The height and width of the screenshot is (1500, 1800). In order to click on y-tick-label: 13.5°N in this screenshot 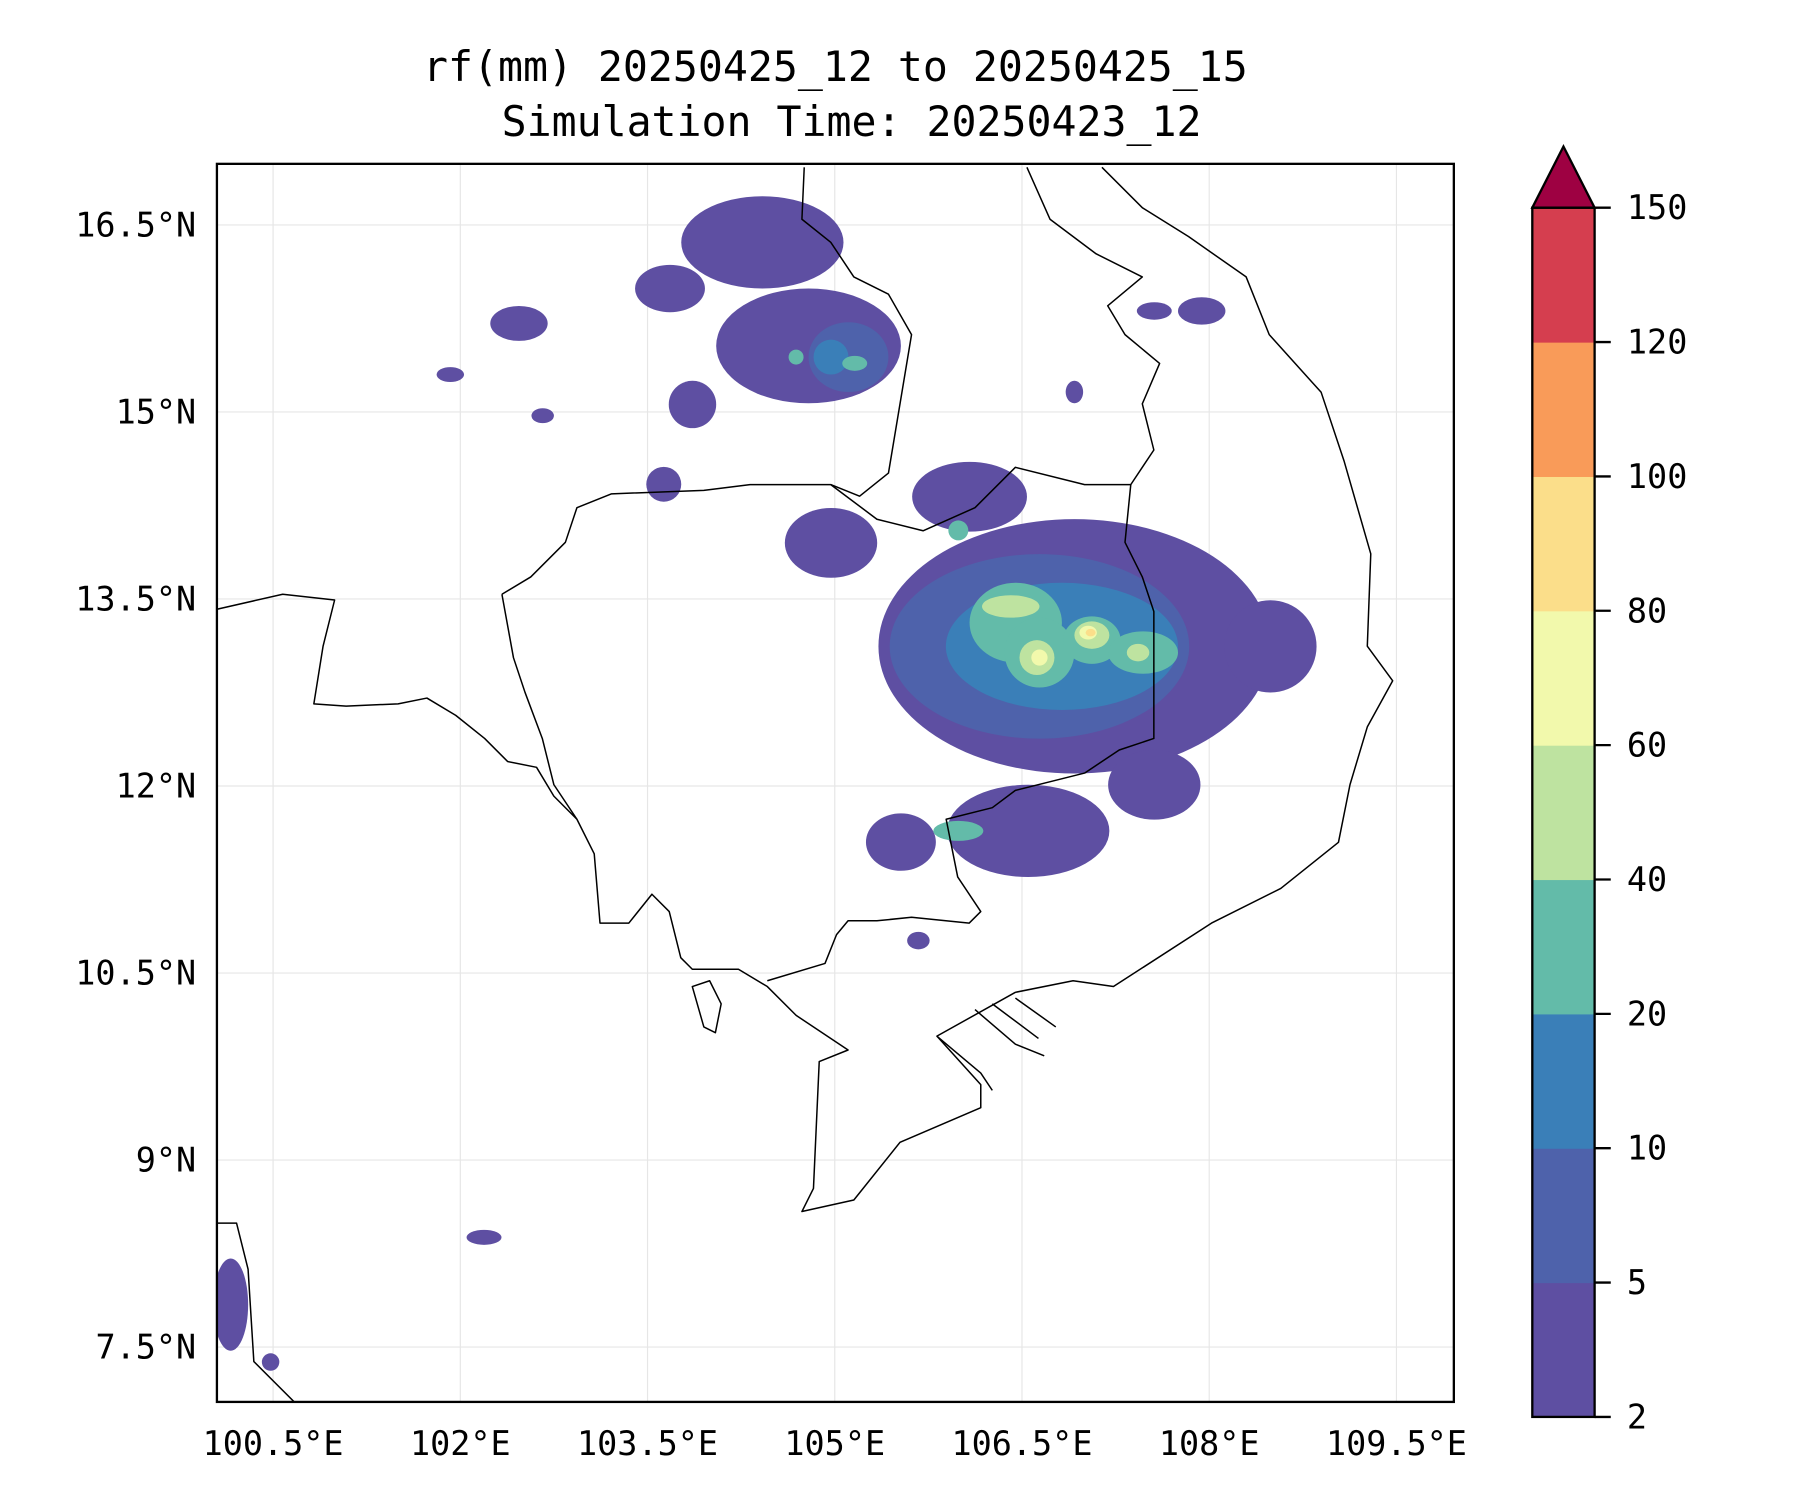, I will do `click(135, 599)`.